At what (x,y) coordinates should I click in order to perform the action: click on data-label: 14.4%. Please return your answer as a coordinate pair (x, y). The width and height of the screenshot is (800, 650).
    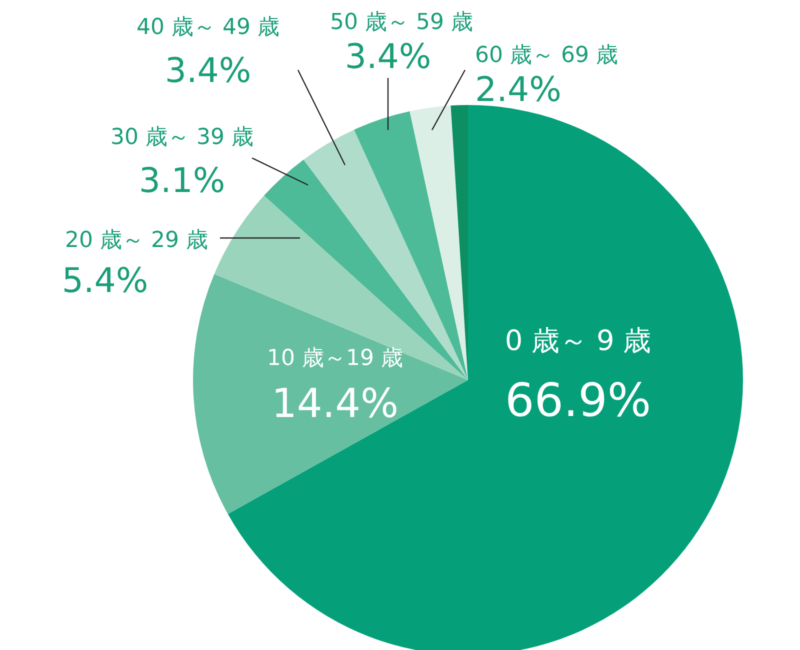
    Looking at the image, I should click on (335, 404).